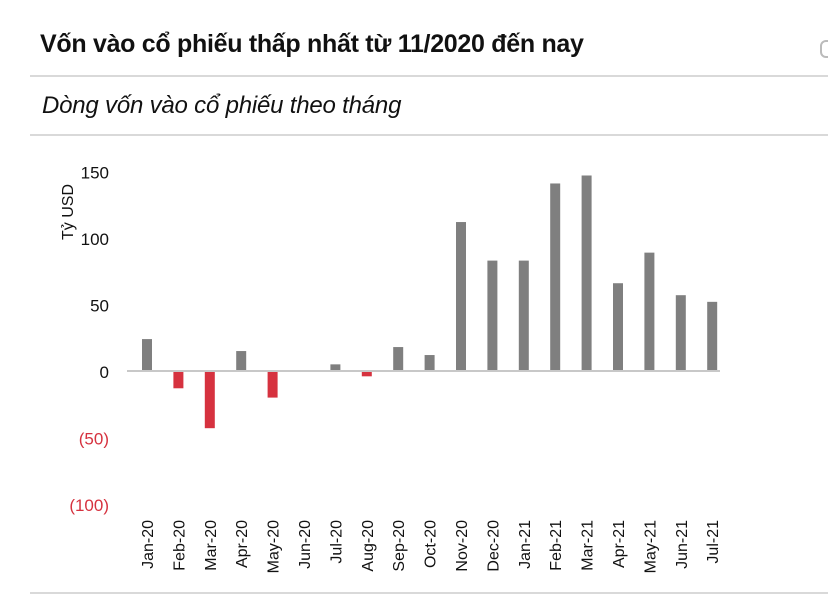  I want to click on x-tick-label: Aug-20, so click(368, 546).